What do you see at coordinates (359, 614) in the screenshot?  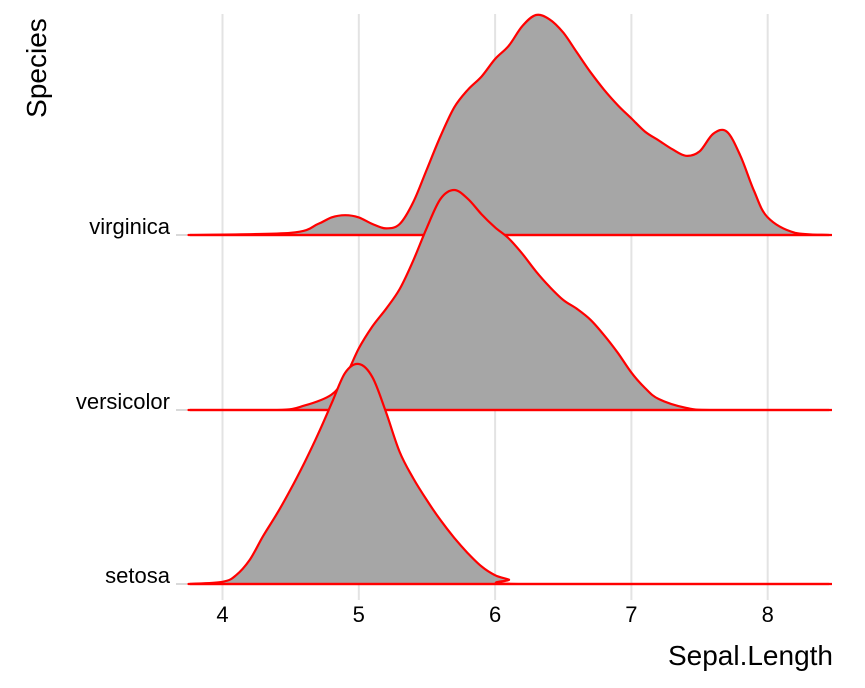 I see `x-tick-label: 5` at bounding box center [359, 614].